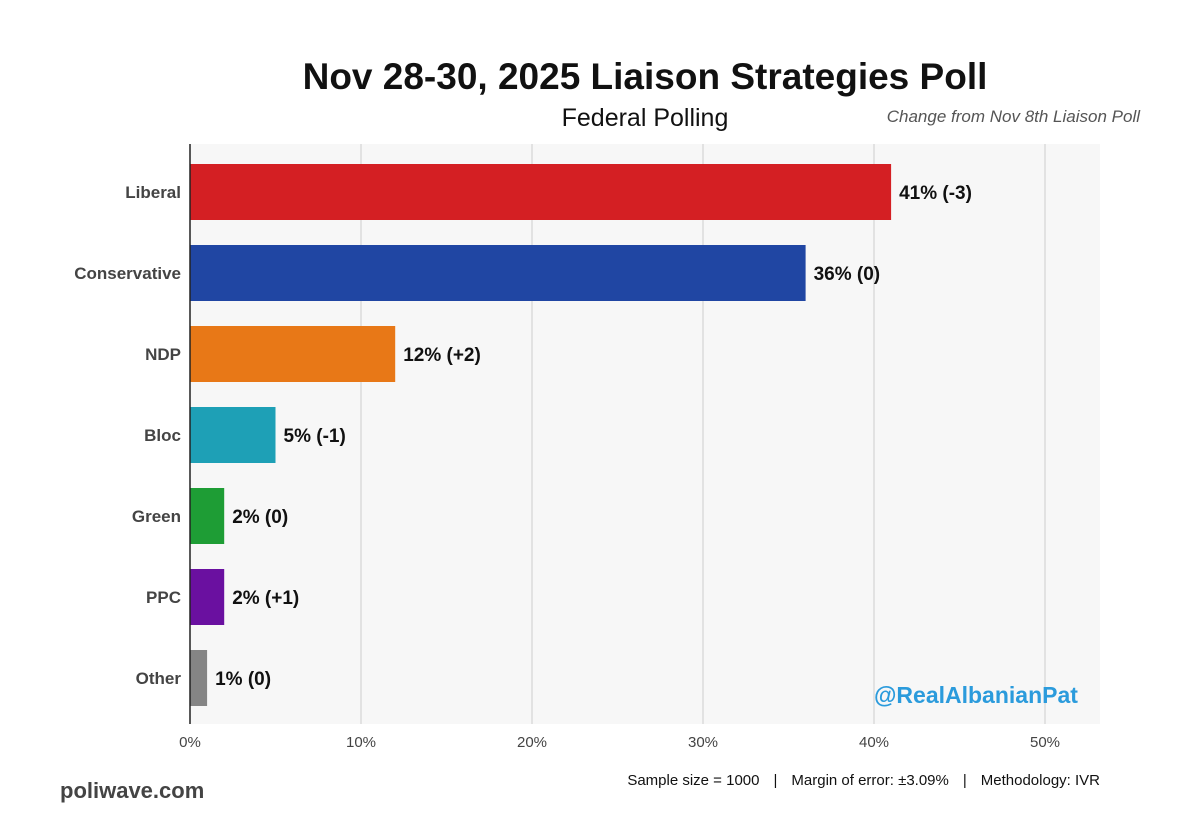  Describe the element at coordinates (132, 790) in the screenshot. I see `source-label: poliwave.com` at that location.